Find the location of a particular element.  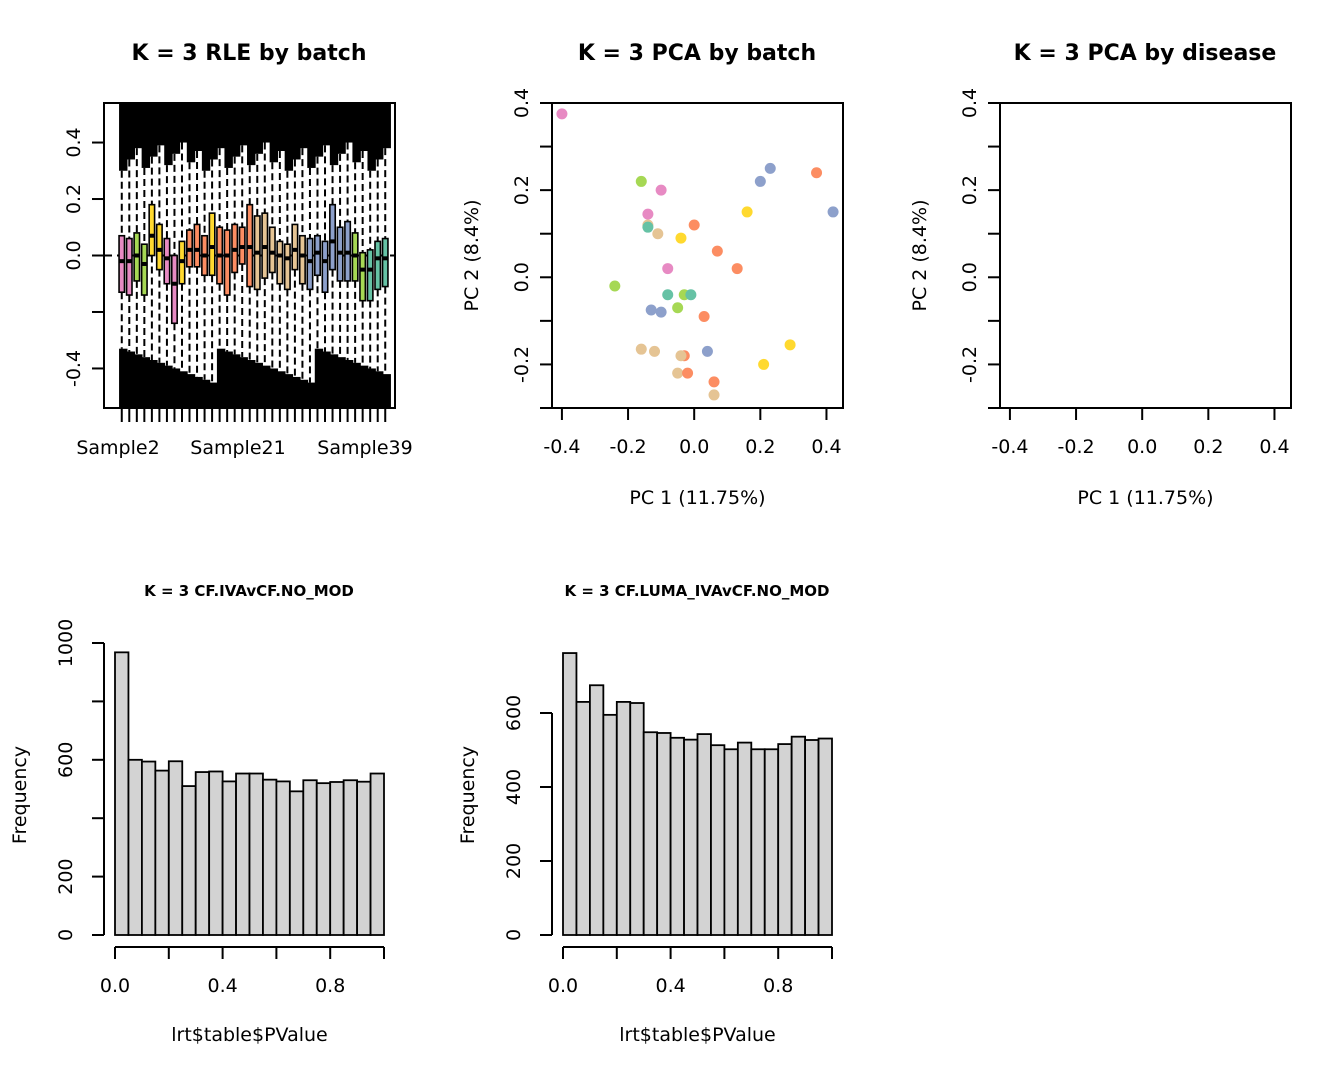

x-tick-label: -0.2 is located at coordinates (1076, 447).